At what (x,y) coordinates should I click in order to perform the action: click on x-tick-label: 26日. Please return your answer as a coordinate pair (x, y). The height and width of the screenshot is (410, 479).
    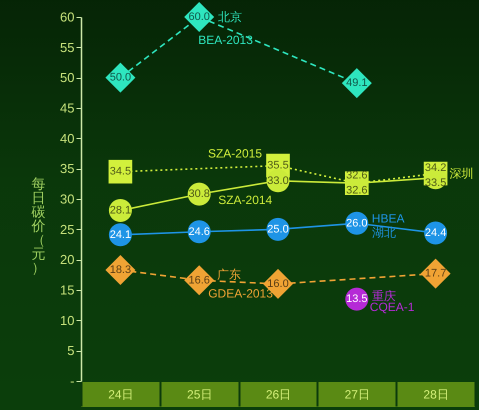
    Looking at the image, I should click on (279, 395).